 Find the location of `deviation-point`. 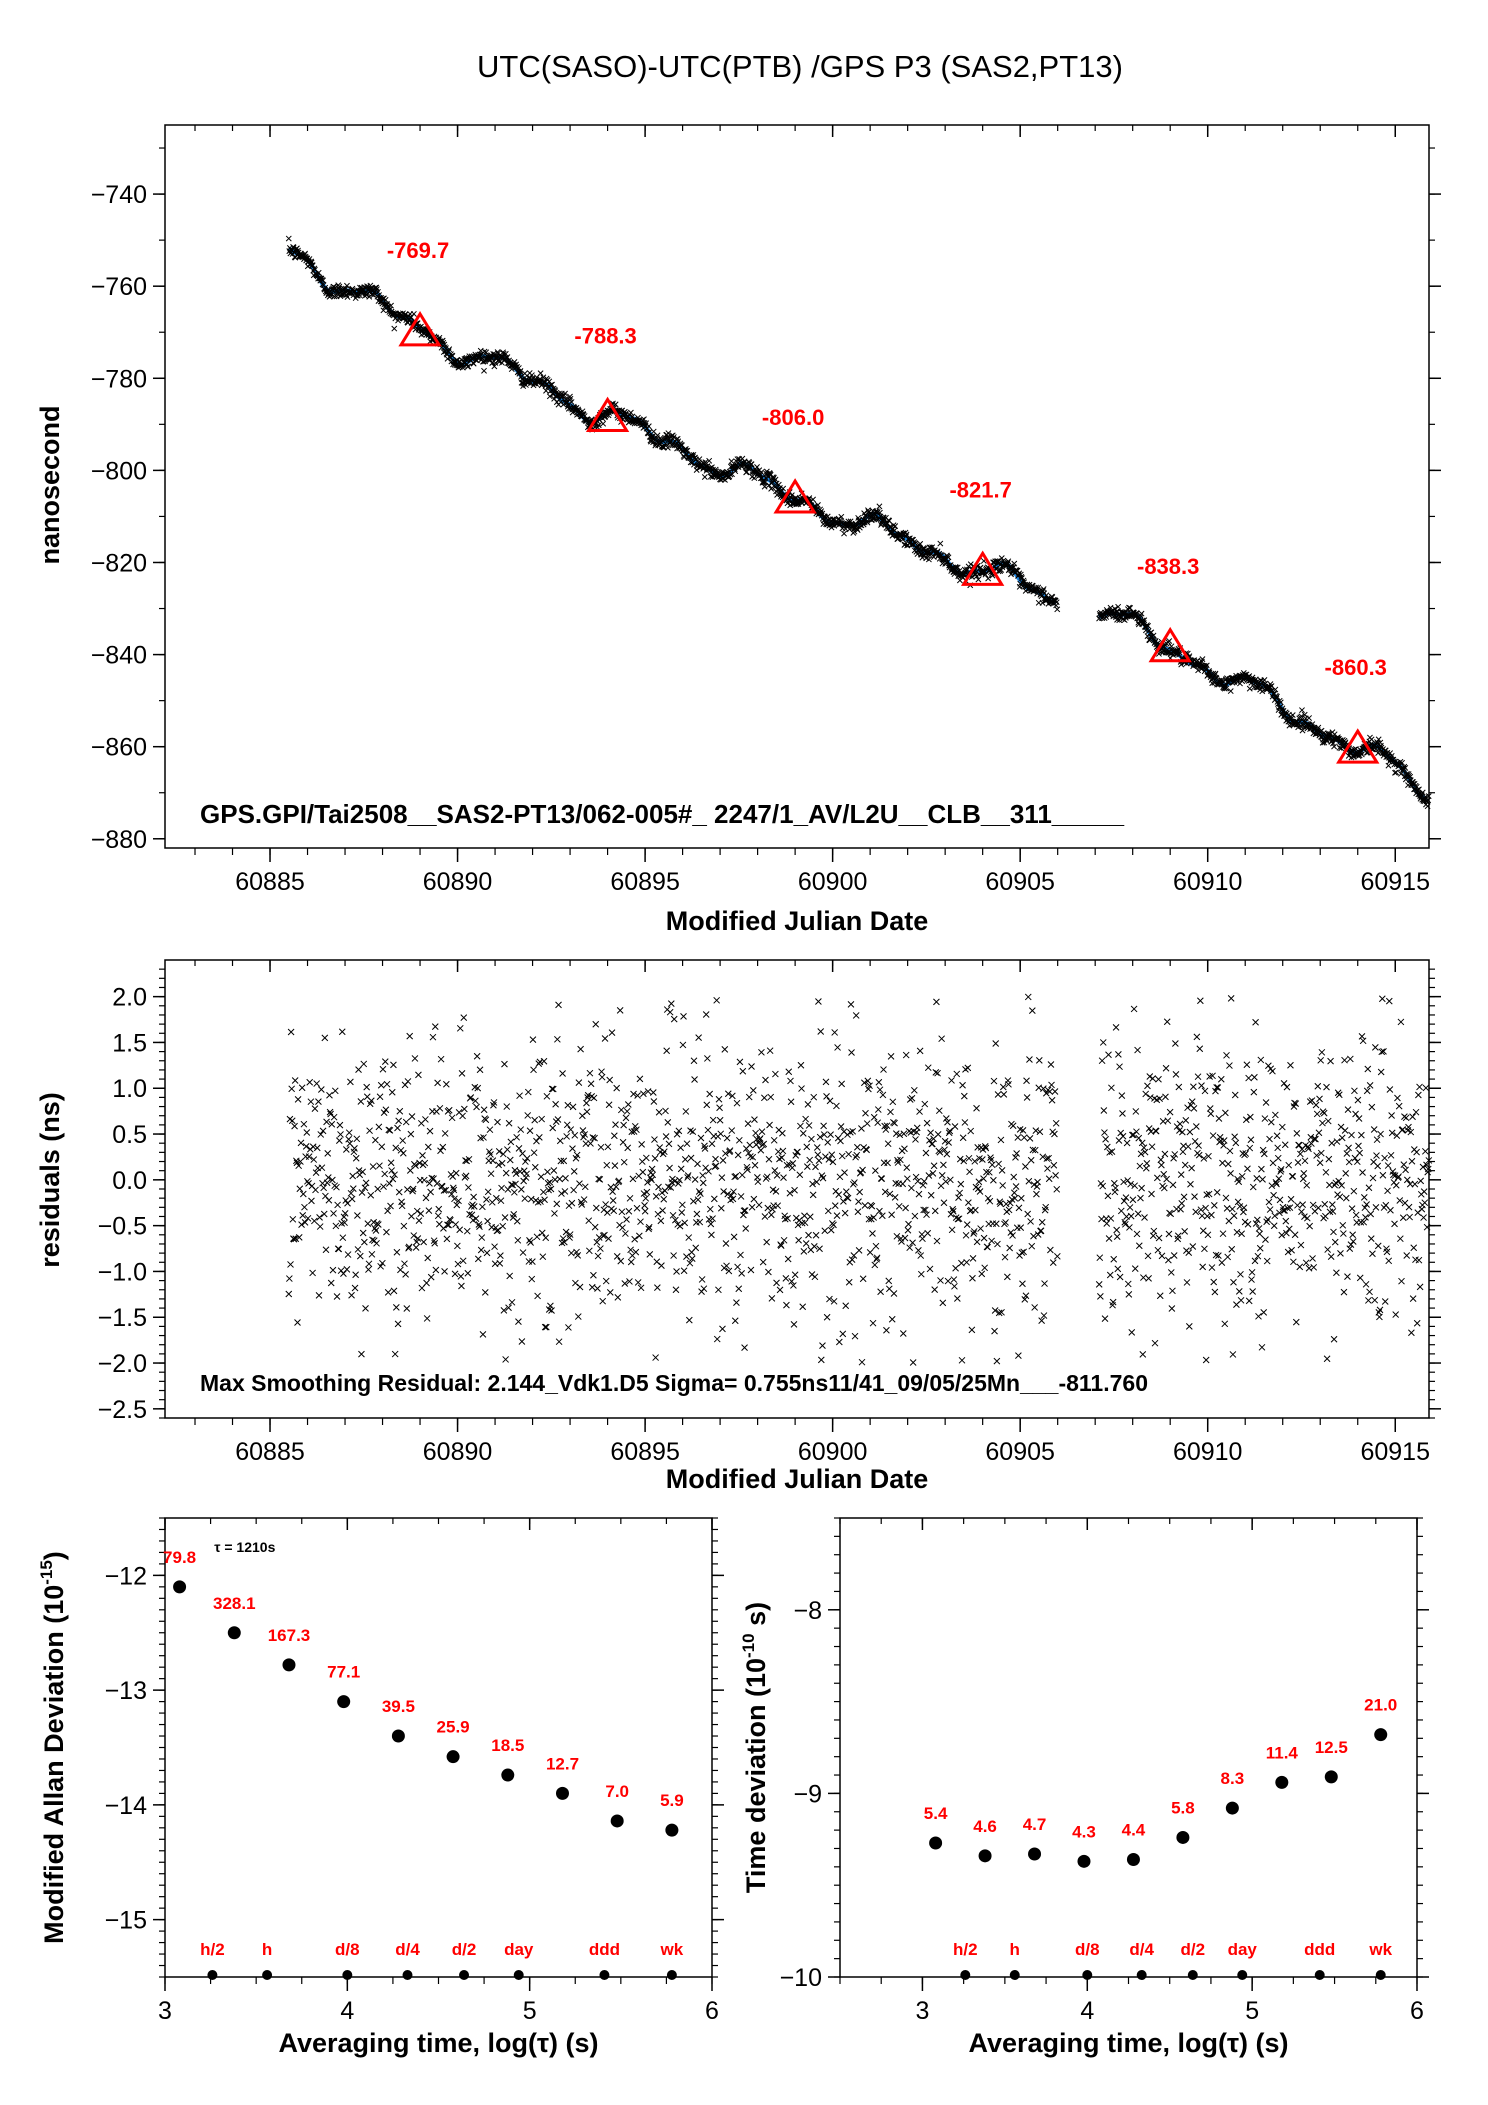

deviation-point is located at coordinates (453, 1757).